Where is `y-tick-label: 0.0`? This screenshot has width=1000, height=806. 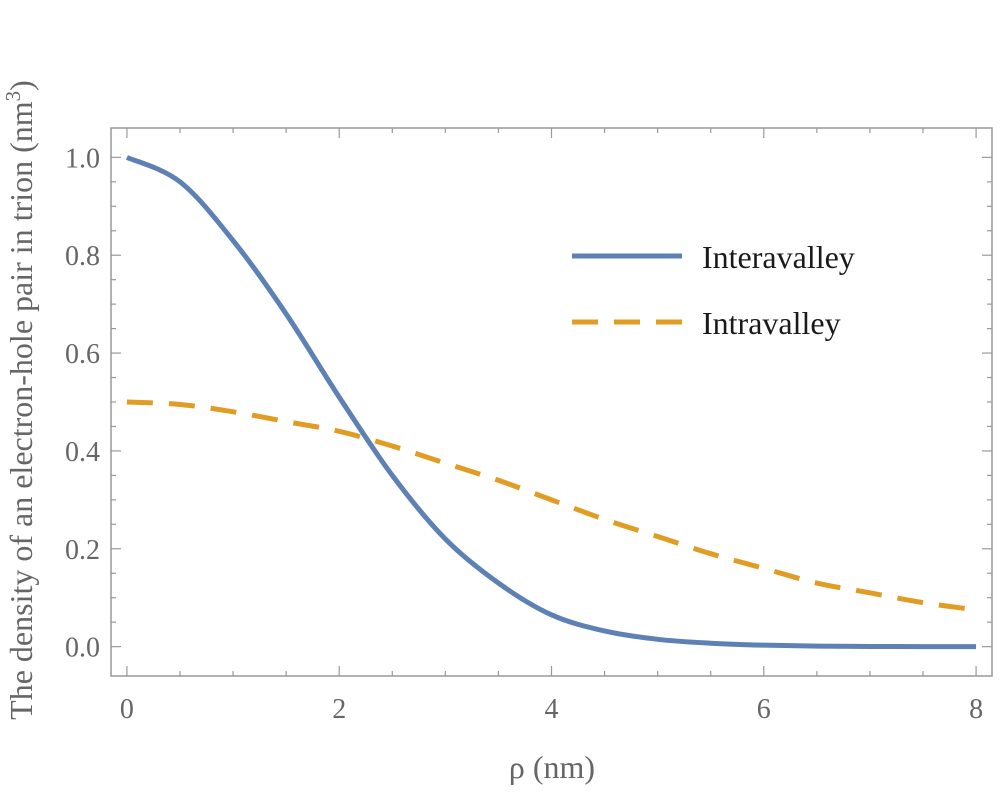 y-tick-label: 0.0 is located at coordinates (82, 648).